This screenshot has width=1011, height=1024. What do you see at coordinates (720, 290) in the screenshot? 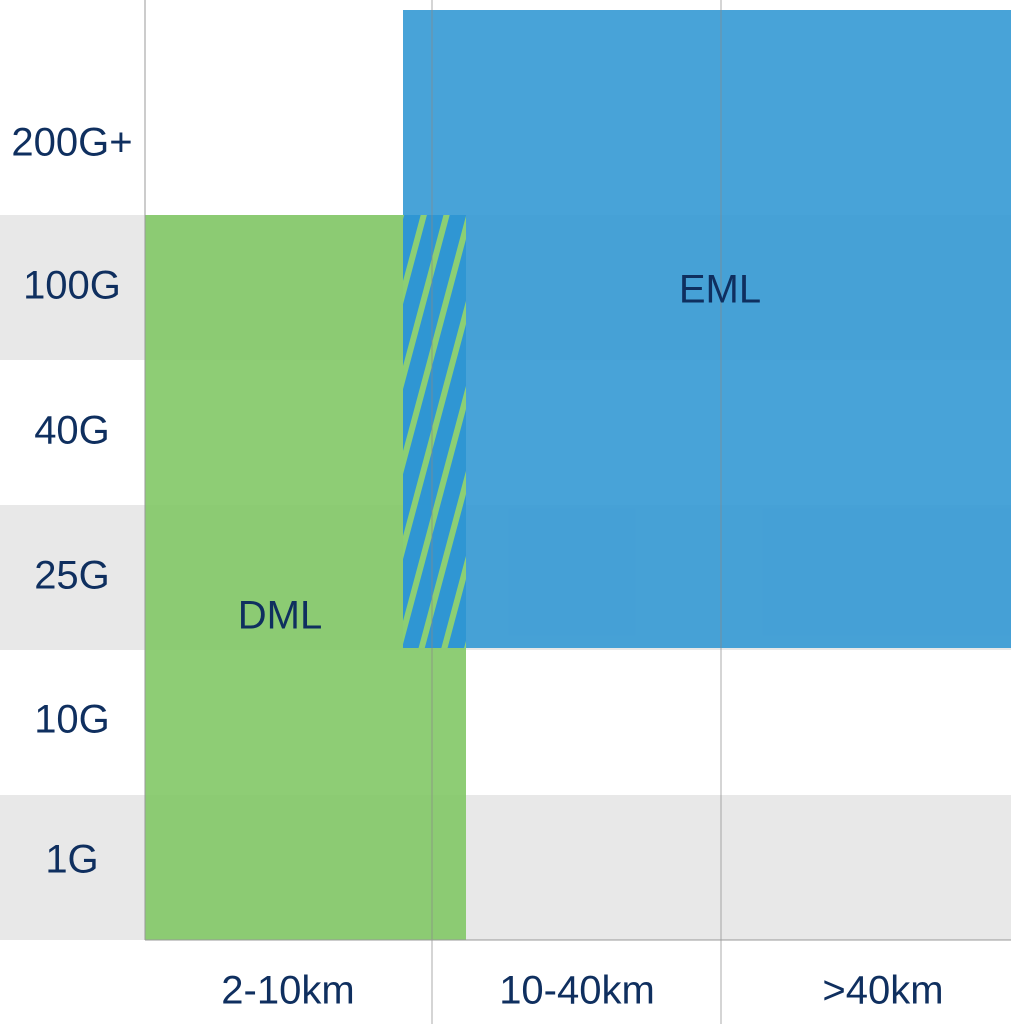
I see `region-label: EML` at bounding box center [720, 290].